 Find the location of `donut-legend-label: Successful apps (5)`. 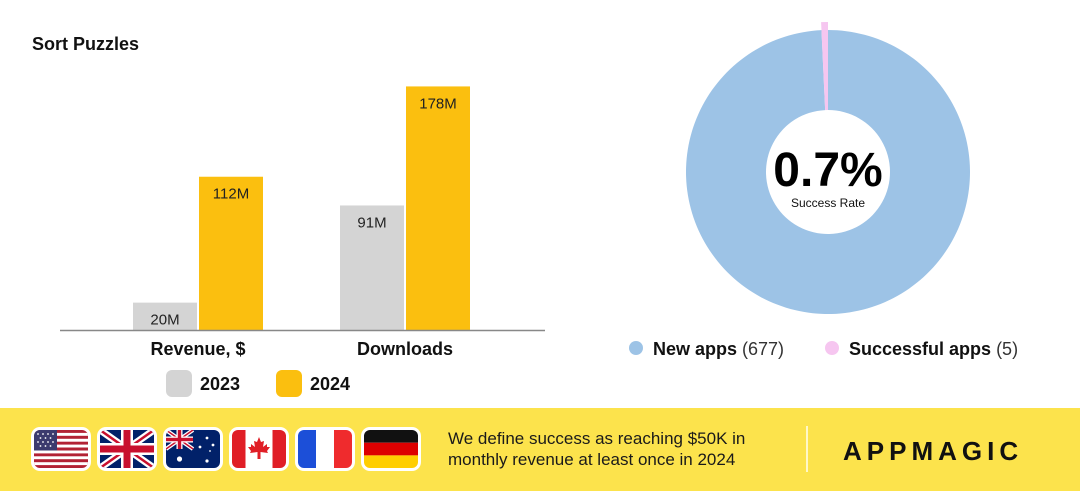

donut-legend-label: Successful apps (5) is located at coordinates (933, 349).